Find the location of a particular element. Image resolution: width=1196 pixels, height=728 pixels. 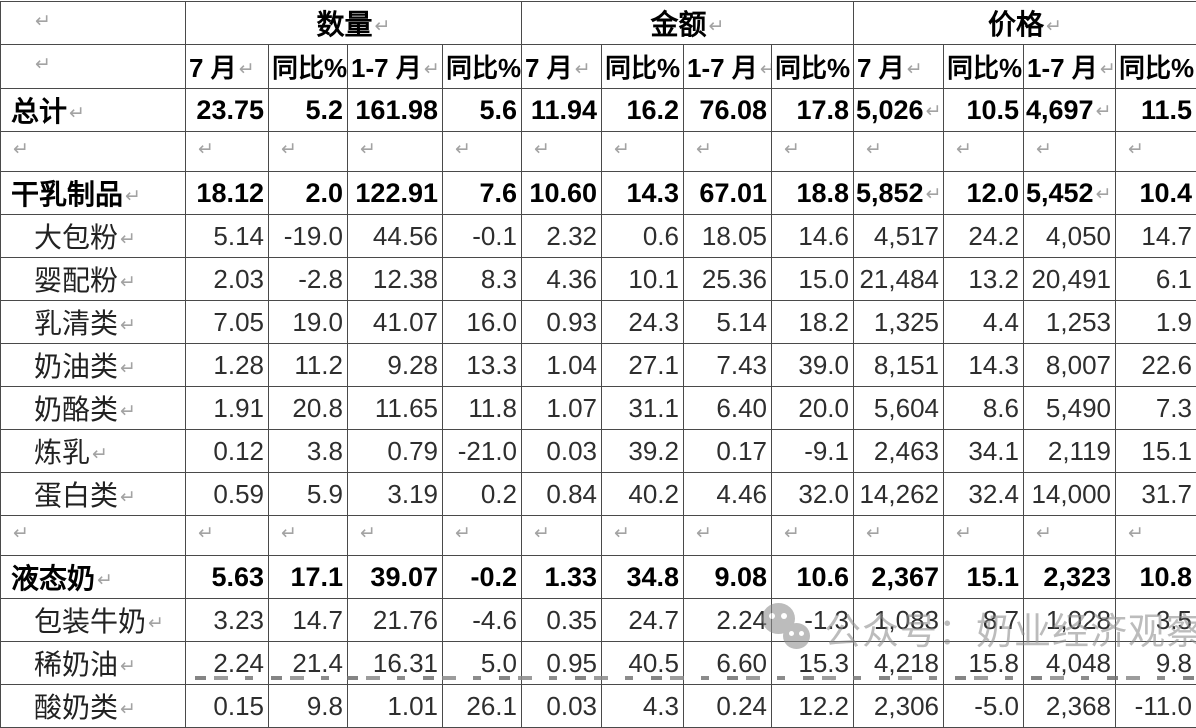

value-cell: 34.1 is located at coordinates (984, 451).